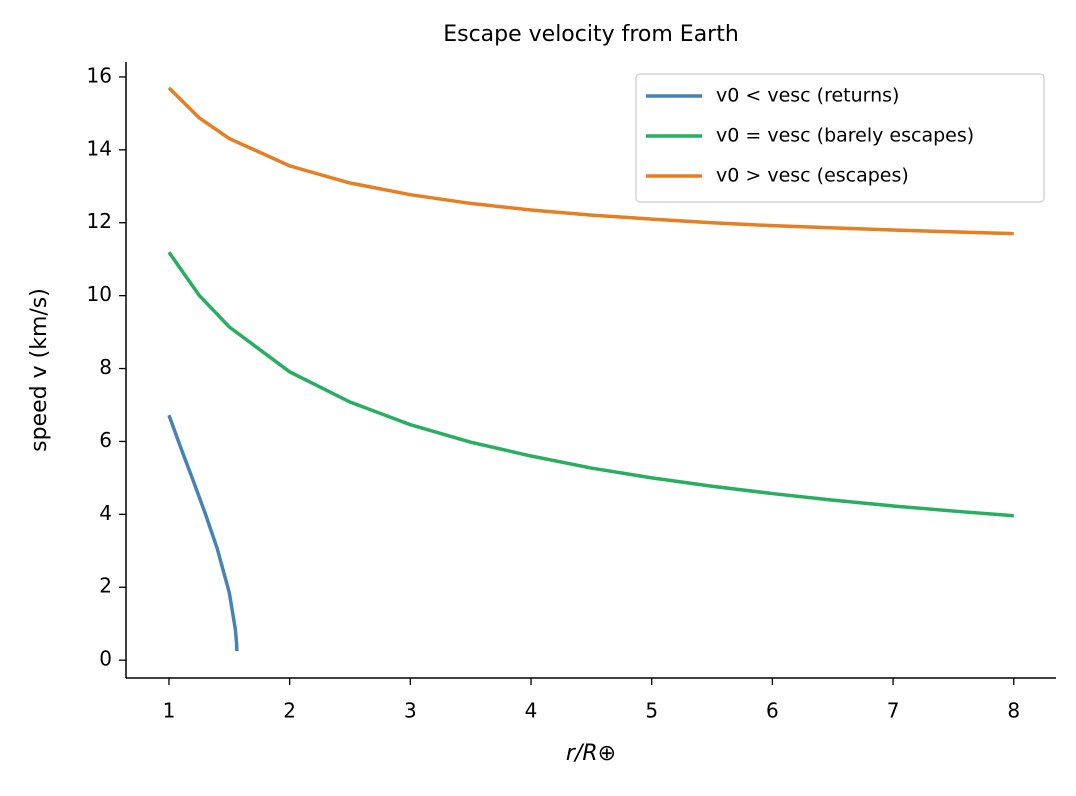 This screenshot has height=796, width=1076. Describe the element at coordinates (105, 586) in the screenshot. I see `y-tick-label: 2` at that location.